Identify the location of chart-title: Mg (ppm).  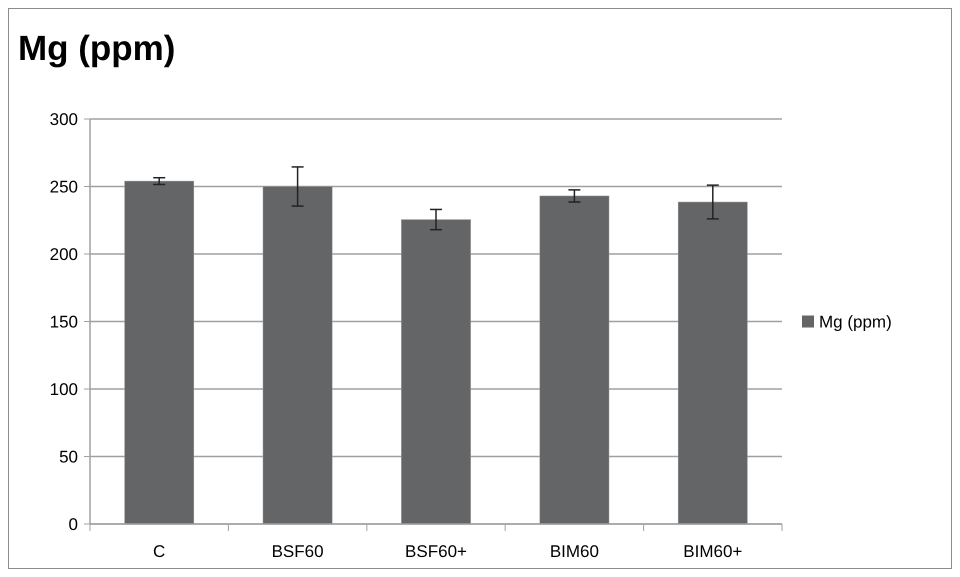
(97, 48).